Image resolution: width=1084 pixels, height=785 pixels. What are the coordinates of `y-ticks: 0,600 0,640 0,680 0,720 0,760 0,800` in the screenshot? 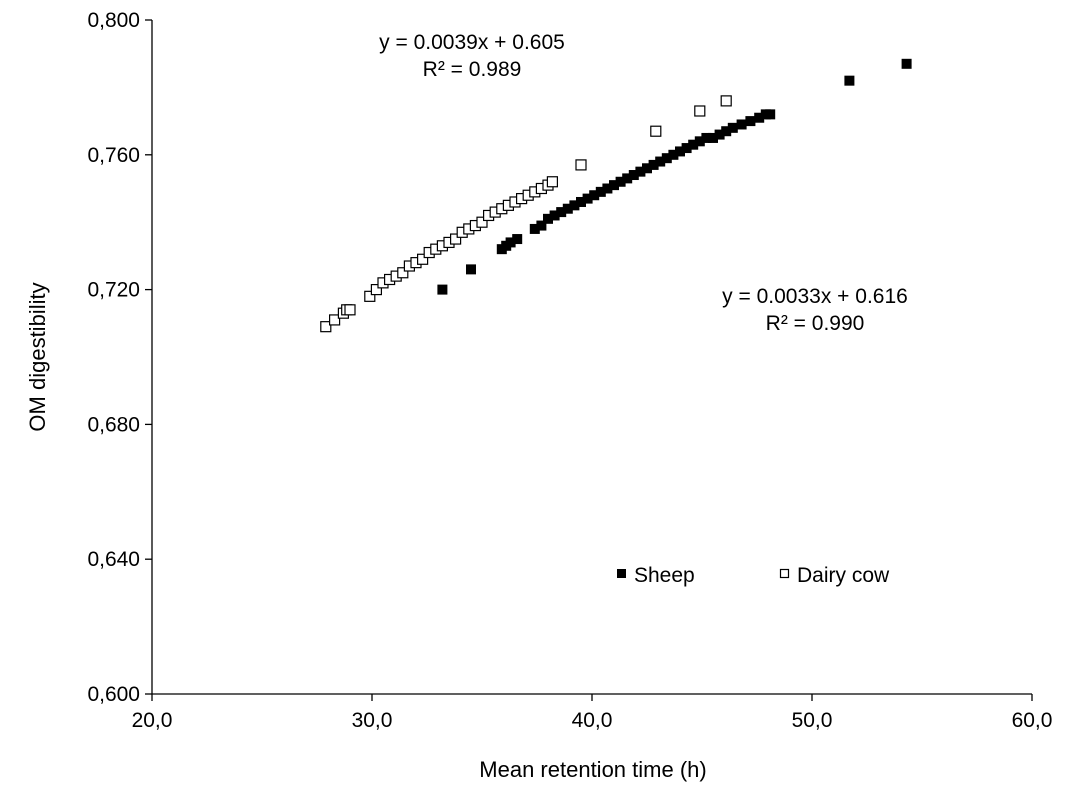 It's located at (119, 357).